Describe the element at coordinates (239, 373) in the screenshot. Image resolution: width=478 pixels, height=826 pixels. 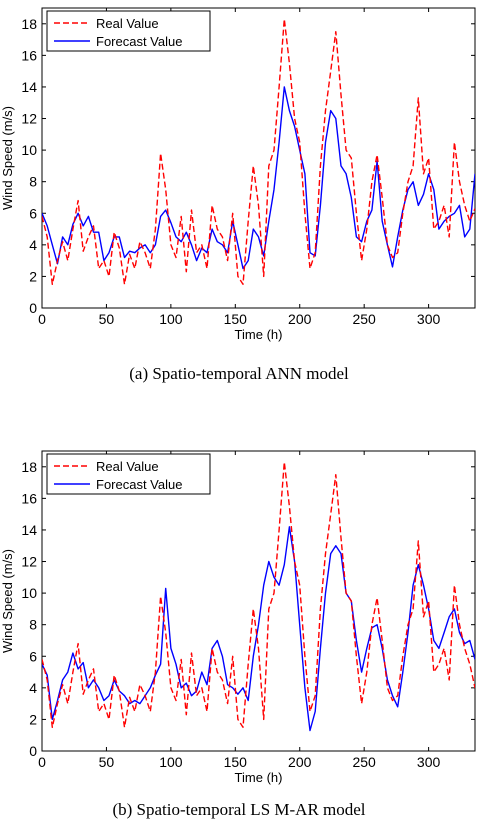
I see `caption-a: (a) Spatio-temporal ANN model` at that location.